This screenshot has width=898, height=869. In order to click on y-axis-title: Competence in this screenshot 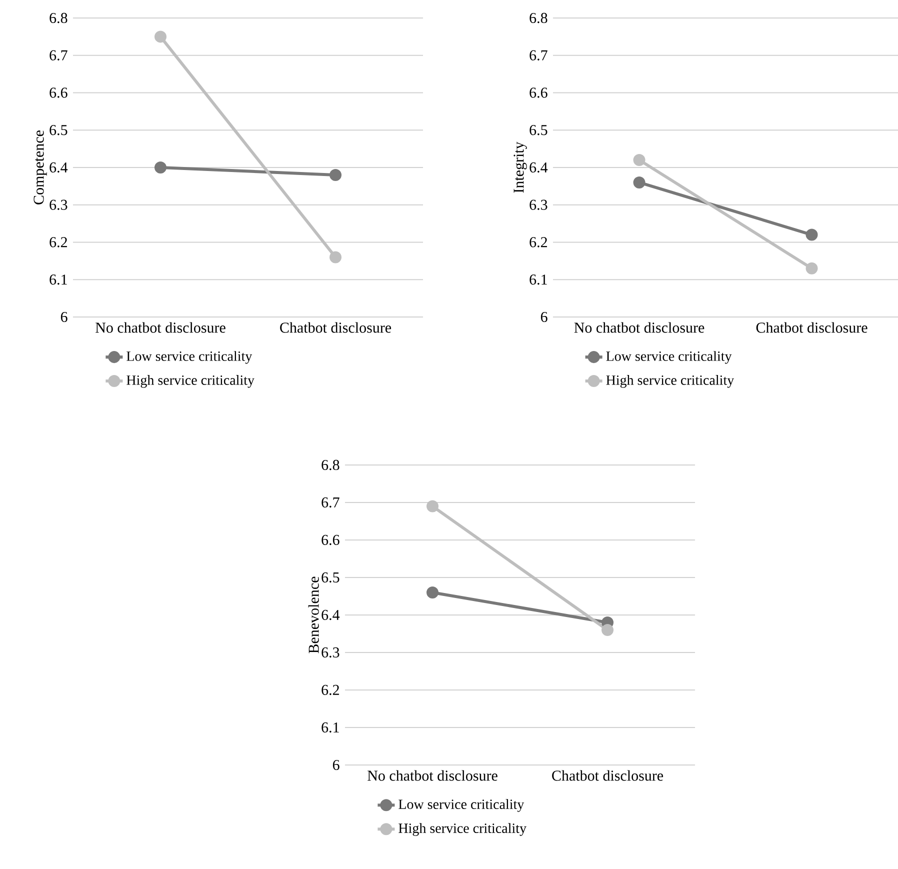, I will do `click(40, 167)`.